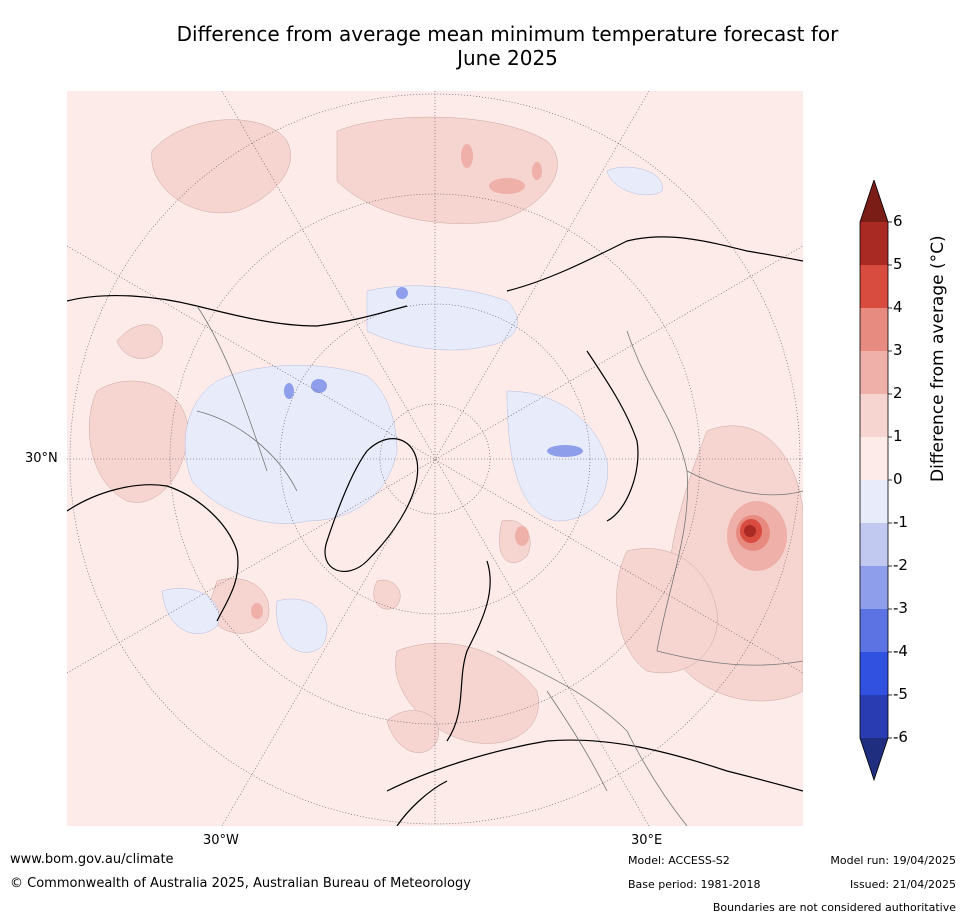 This screenshot has width=965, height=919. Describe the element at coordinates (893, 860) in the screenshot. I see `footer-model-run: Model run: 19/04/2025` at that location.